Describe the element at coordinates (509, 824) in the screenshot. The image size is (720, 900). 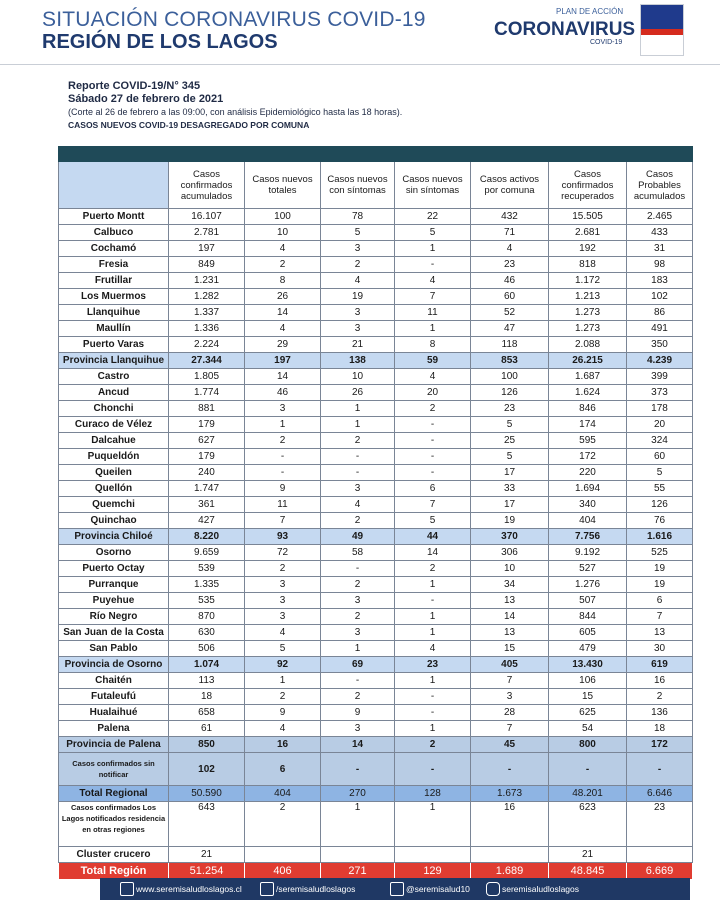
I see `cell: 16` at that location.